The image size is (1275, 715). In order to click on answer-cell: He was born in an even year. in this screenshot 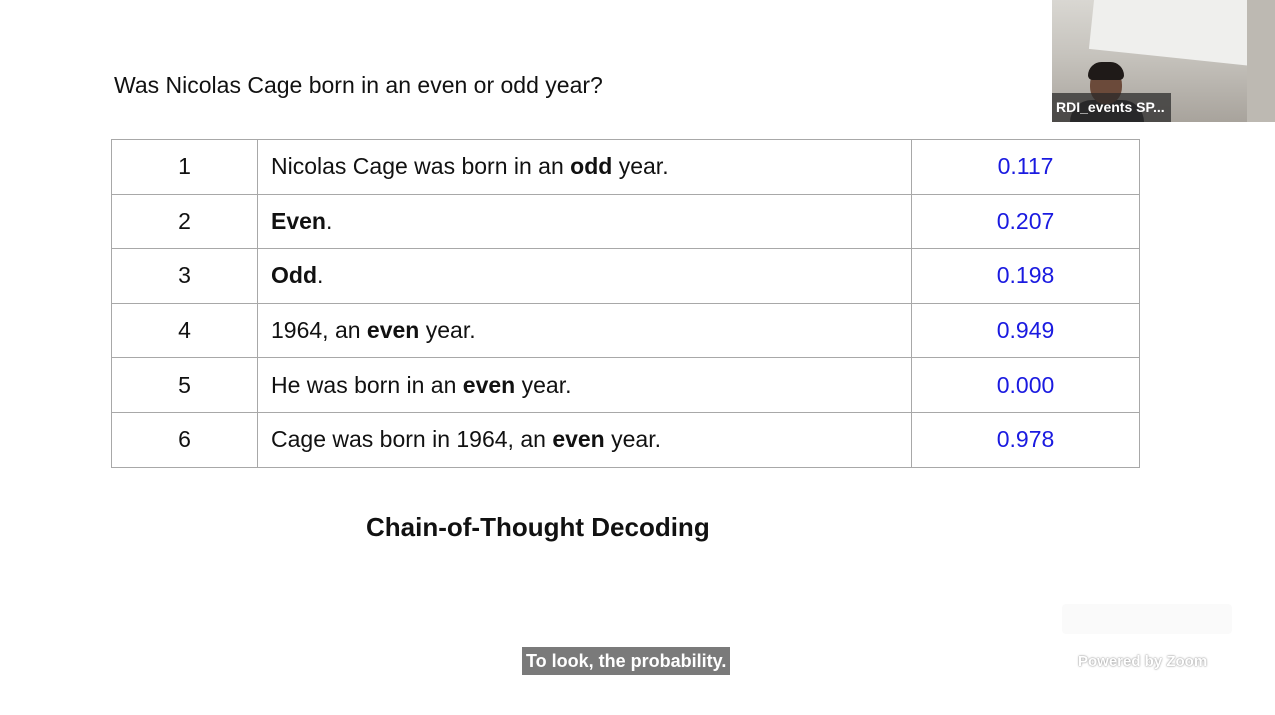, I will do `click(584, 385)`.